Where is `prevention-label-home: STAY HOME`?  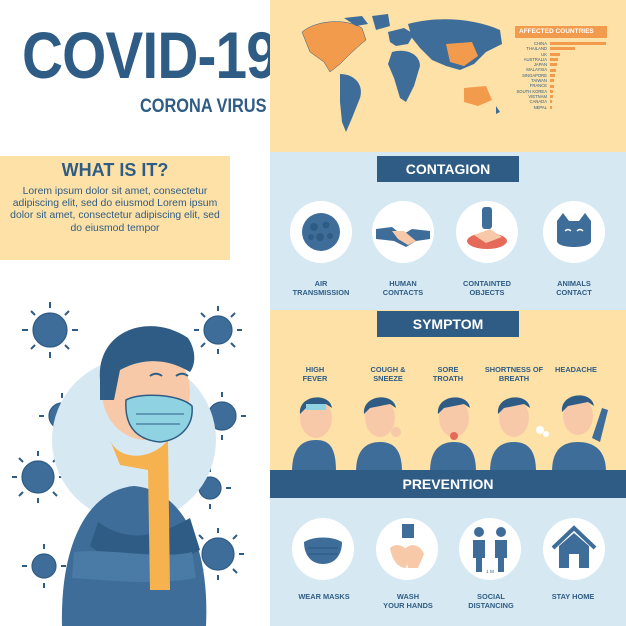
prevention-label-home: STAY HOME is located at coordinates (573, 596).